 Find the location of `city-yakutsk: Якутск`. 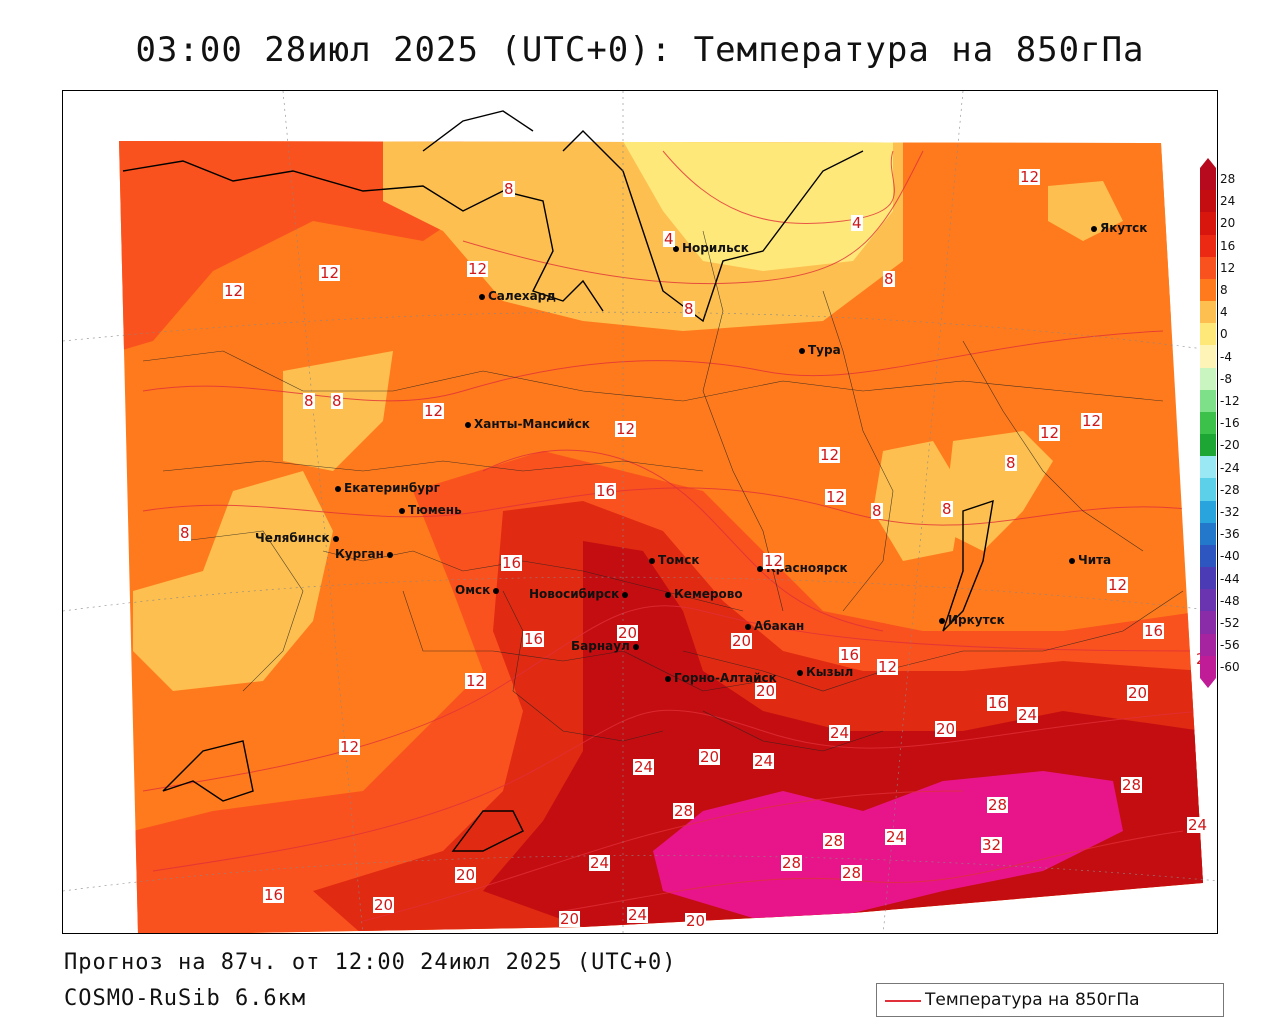

city-yakutsk: Якутск is located at coordinates (1119, 228).